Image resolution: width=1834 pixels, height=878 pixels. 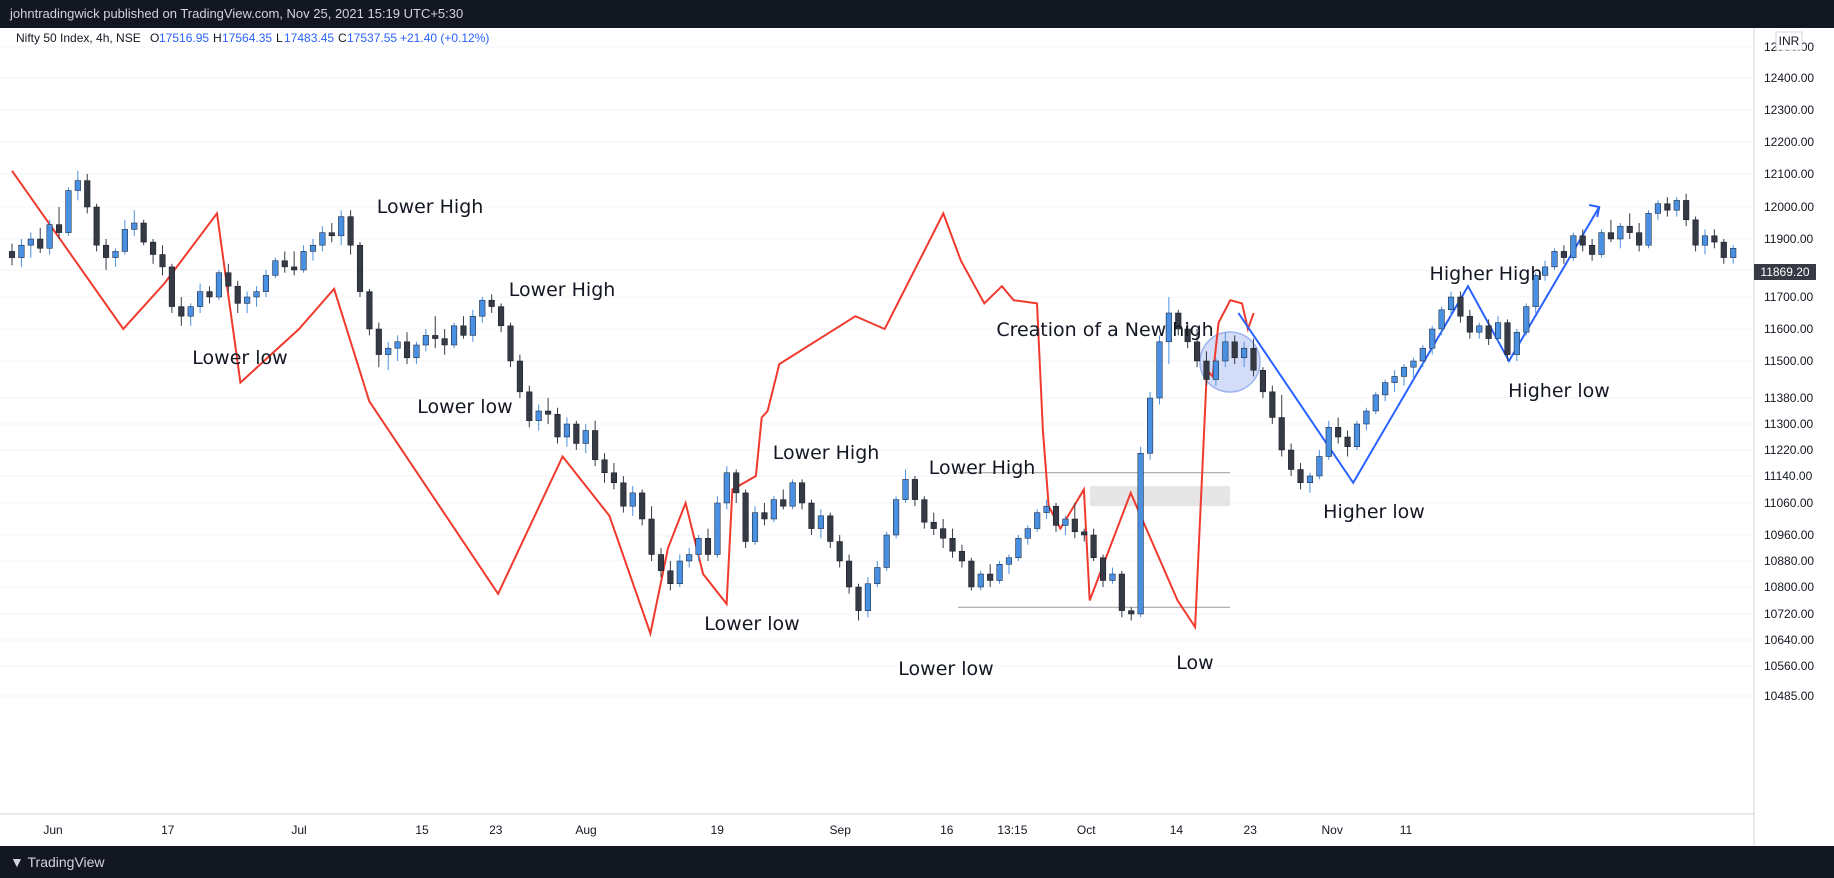 I want to click on y-tick-label: 12100.00, so click(x=1789, y=174).